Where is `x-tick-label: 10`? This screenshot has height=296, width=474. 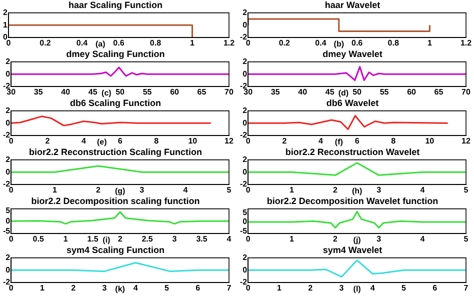
x-tick-label: 10 is located at coordinates (430, 141).